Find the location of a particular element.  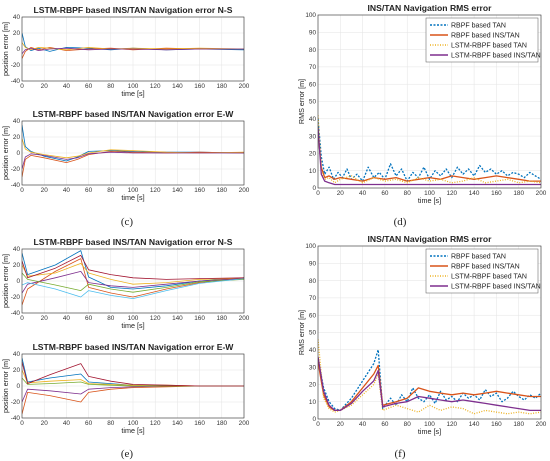

caption-c: (c) is located at coordinates (127, 222).